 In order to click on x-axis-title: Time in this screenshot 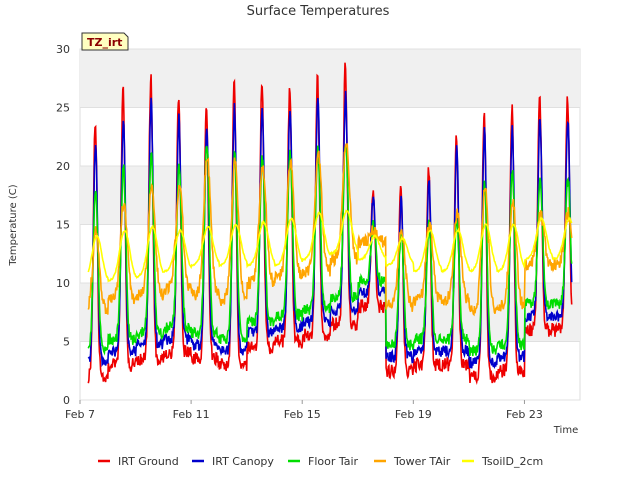, I will do `click(565, 430)`.